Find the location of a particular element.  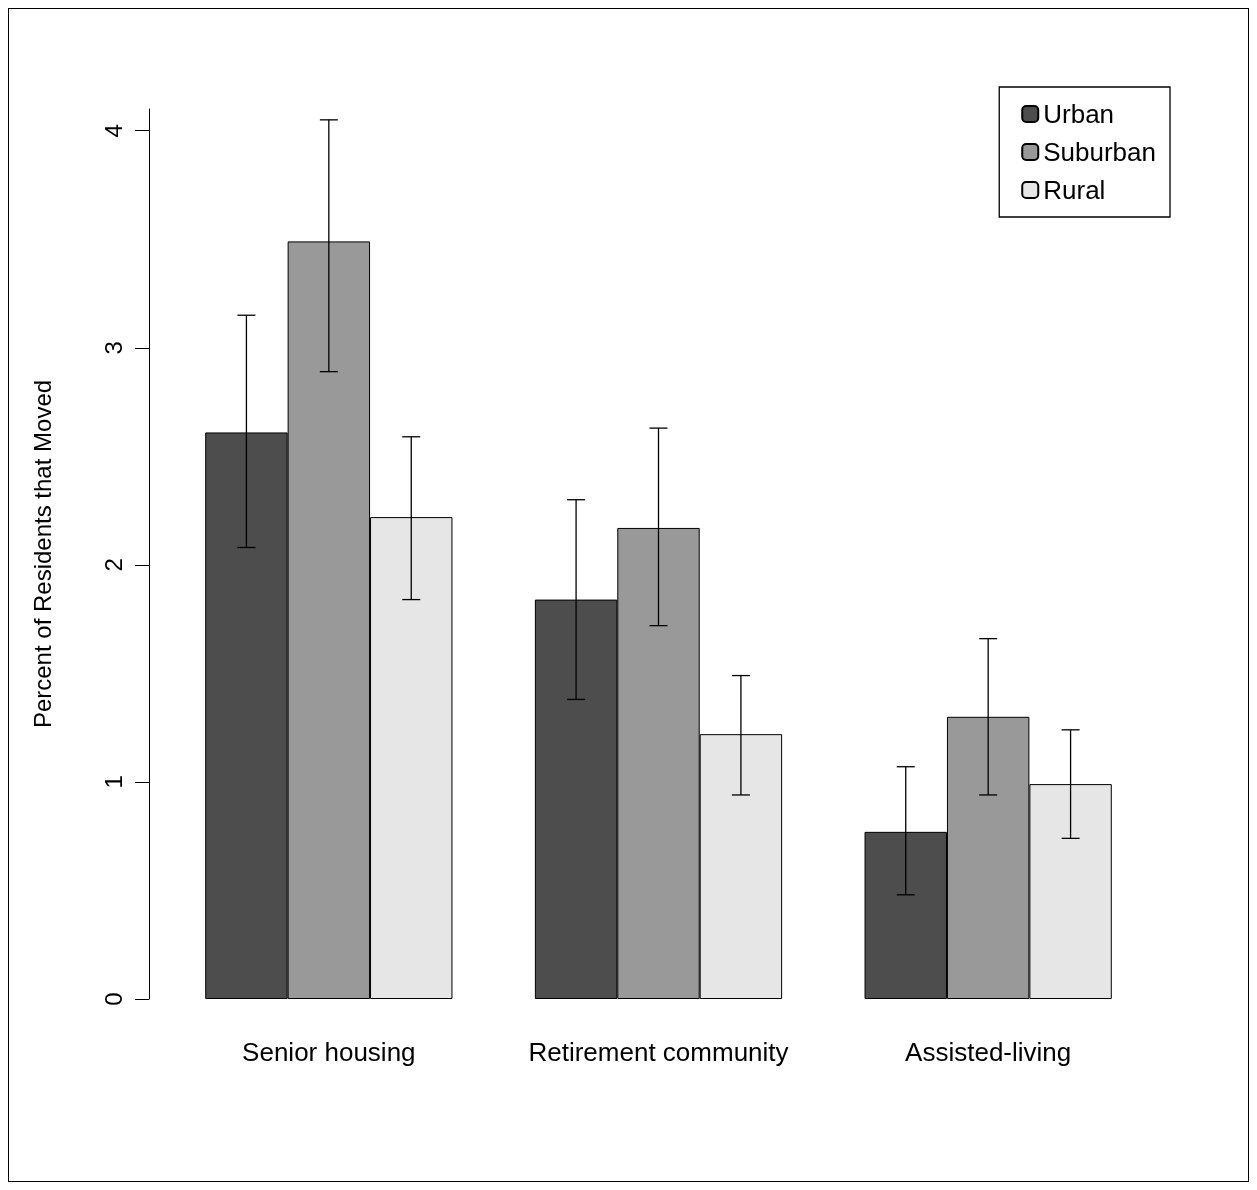

y-tick-label: 3 is located at coordinates (113, 348).